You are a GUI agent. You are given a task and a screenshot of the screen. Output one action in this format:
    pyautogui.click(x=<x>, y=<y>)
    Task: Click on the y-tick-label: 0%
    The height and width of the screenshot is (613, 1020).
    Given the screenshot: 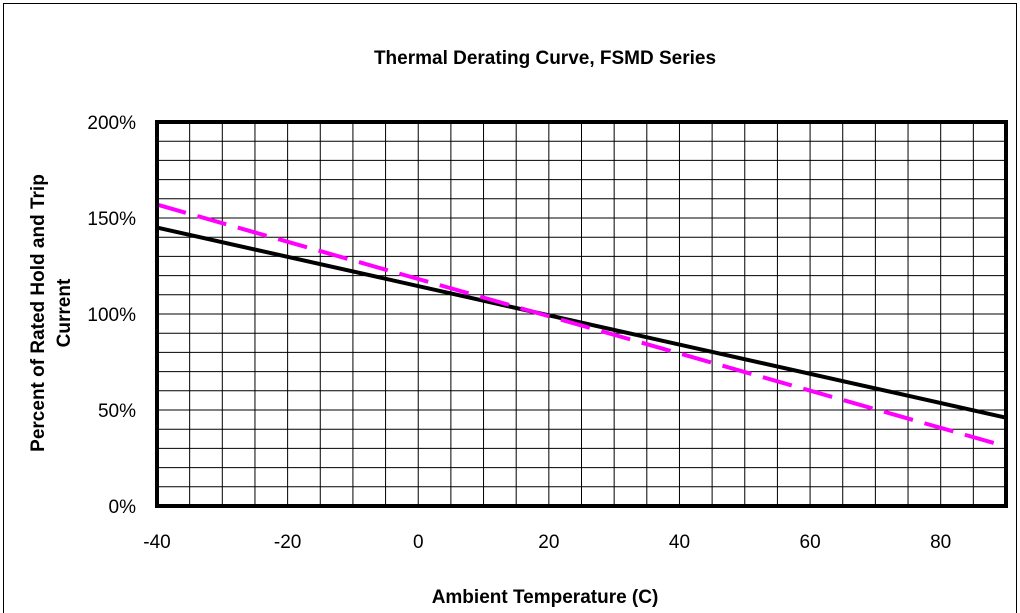 What is the action you would take?
    pyautogui.click(x=123, y=507)
    